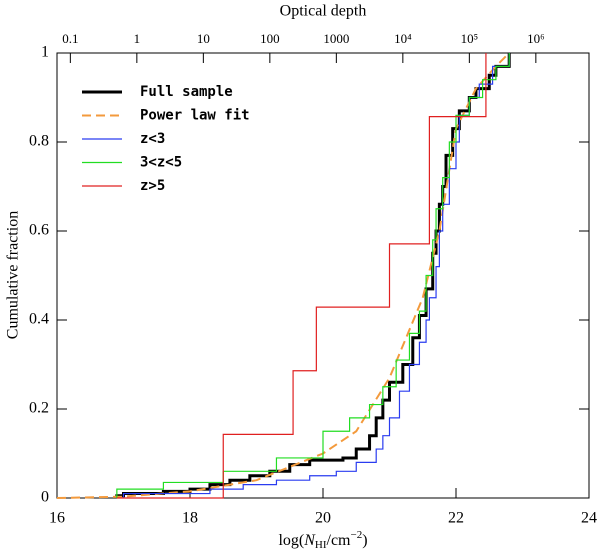 This screenshot has height=554, width=598. I want to click on x-title-part: /cm, so click(339, 540).